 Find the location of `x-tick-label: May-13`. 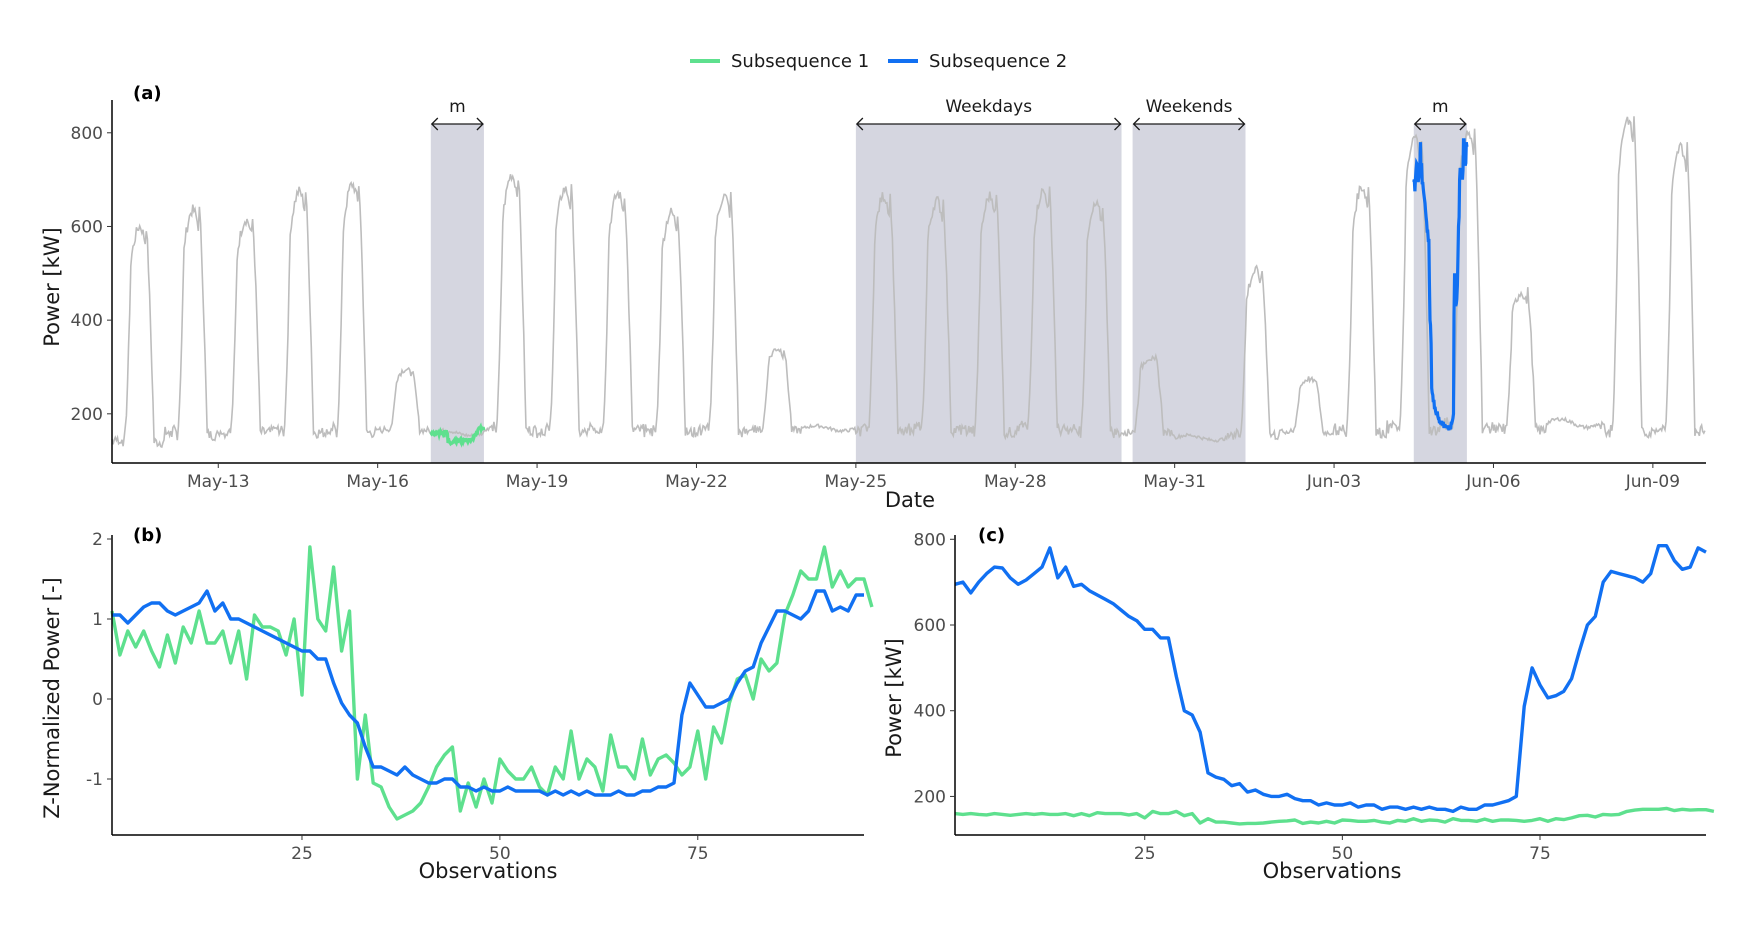

x-tick-label: May-13 is located at coordinates (218, 482).